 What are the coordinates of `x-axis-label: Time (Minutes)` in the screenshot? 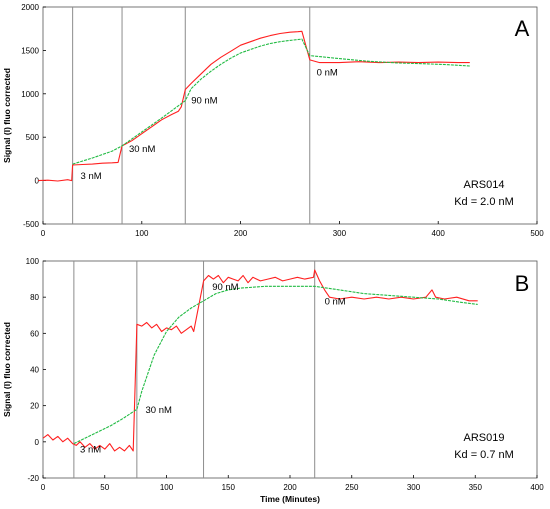 It's located at (290, 499).